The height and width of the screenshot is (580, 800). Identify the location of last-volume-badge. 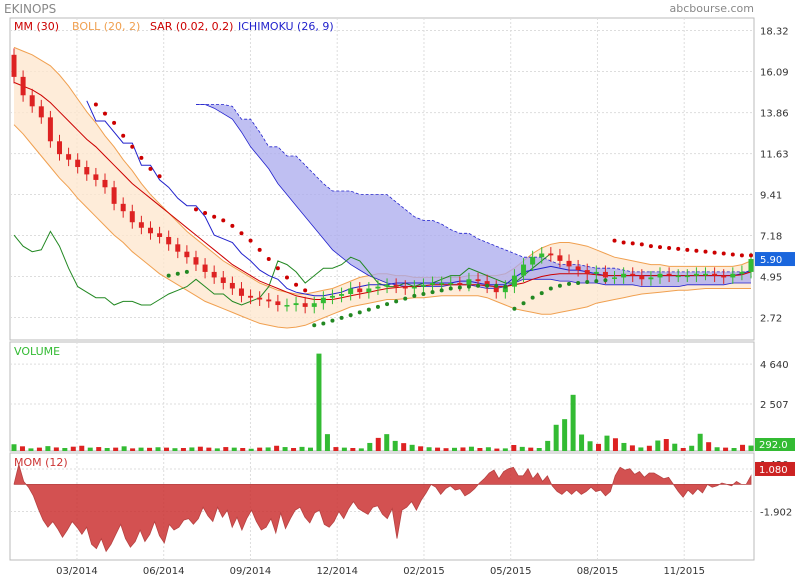
(775, 444).